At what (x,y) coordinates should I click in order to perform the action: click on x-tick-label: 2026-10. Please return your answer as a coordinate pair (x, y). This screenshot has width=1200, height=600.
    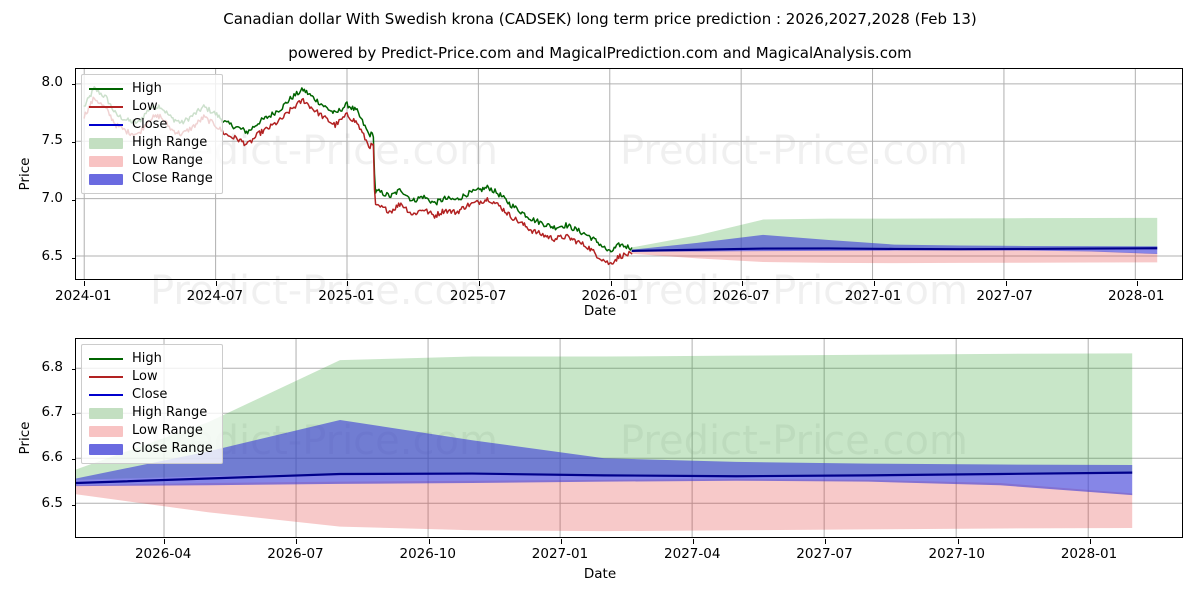
    Looking at the image, I should click on (427, 554).